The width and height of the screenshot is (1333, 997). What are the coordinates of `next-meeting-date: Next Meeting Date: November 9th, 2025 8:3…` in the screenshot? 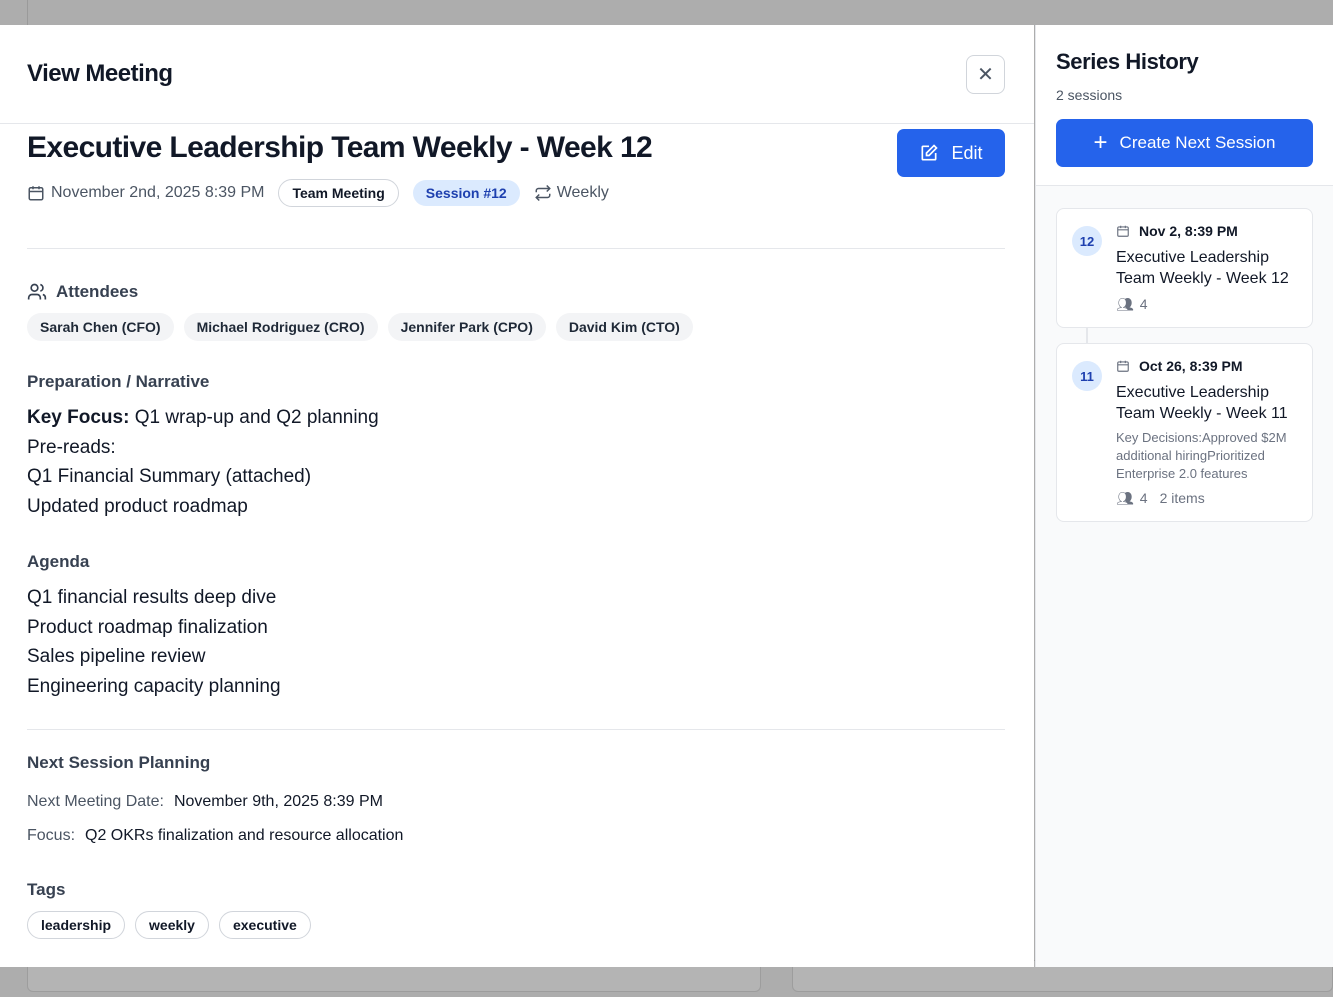 It's located at (205, 801).